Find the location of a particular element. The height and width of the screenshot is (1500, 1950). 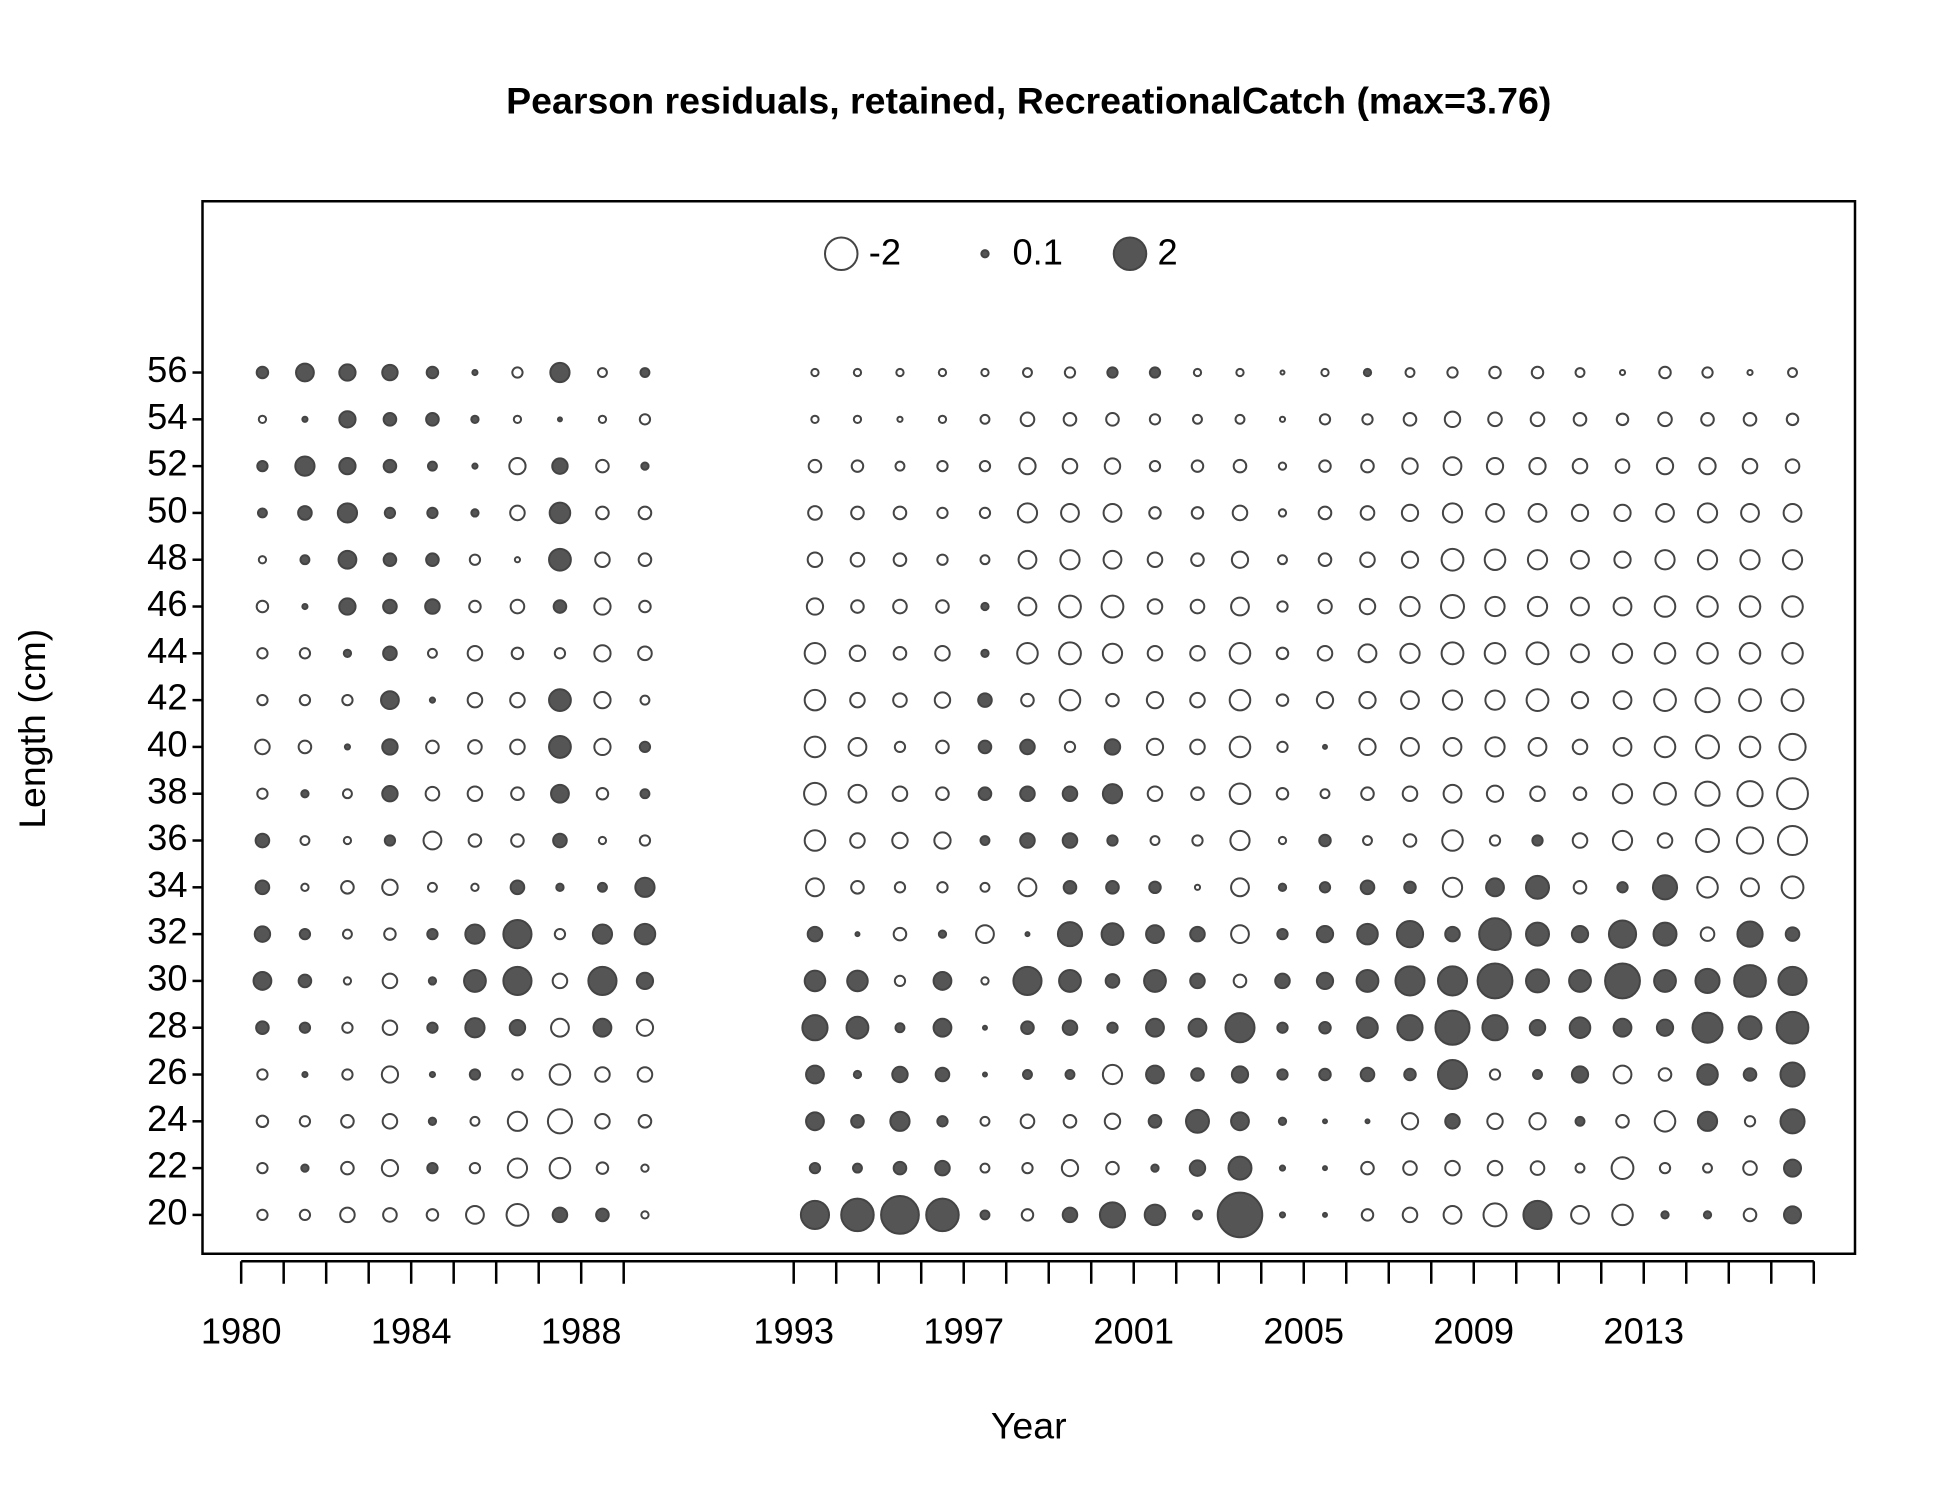

x-tick-label: 2013 is located at coordinates (1643, 1330).